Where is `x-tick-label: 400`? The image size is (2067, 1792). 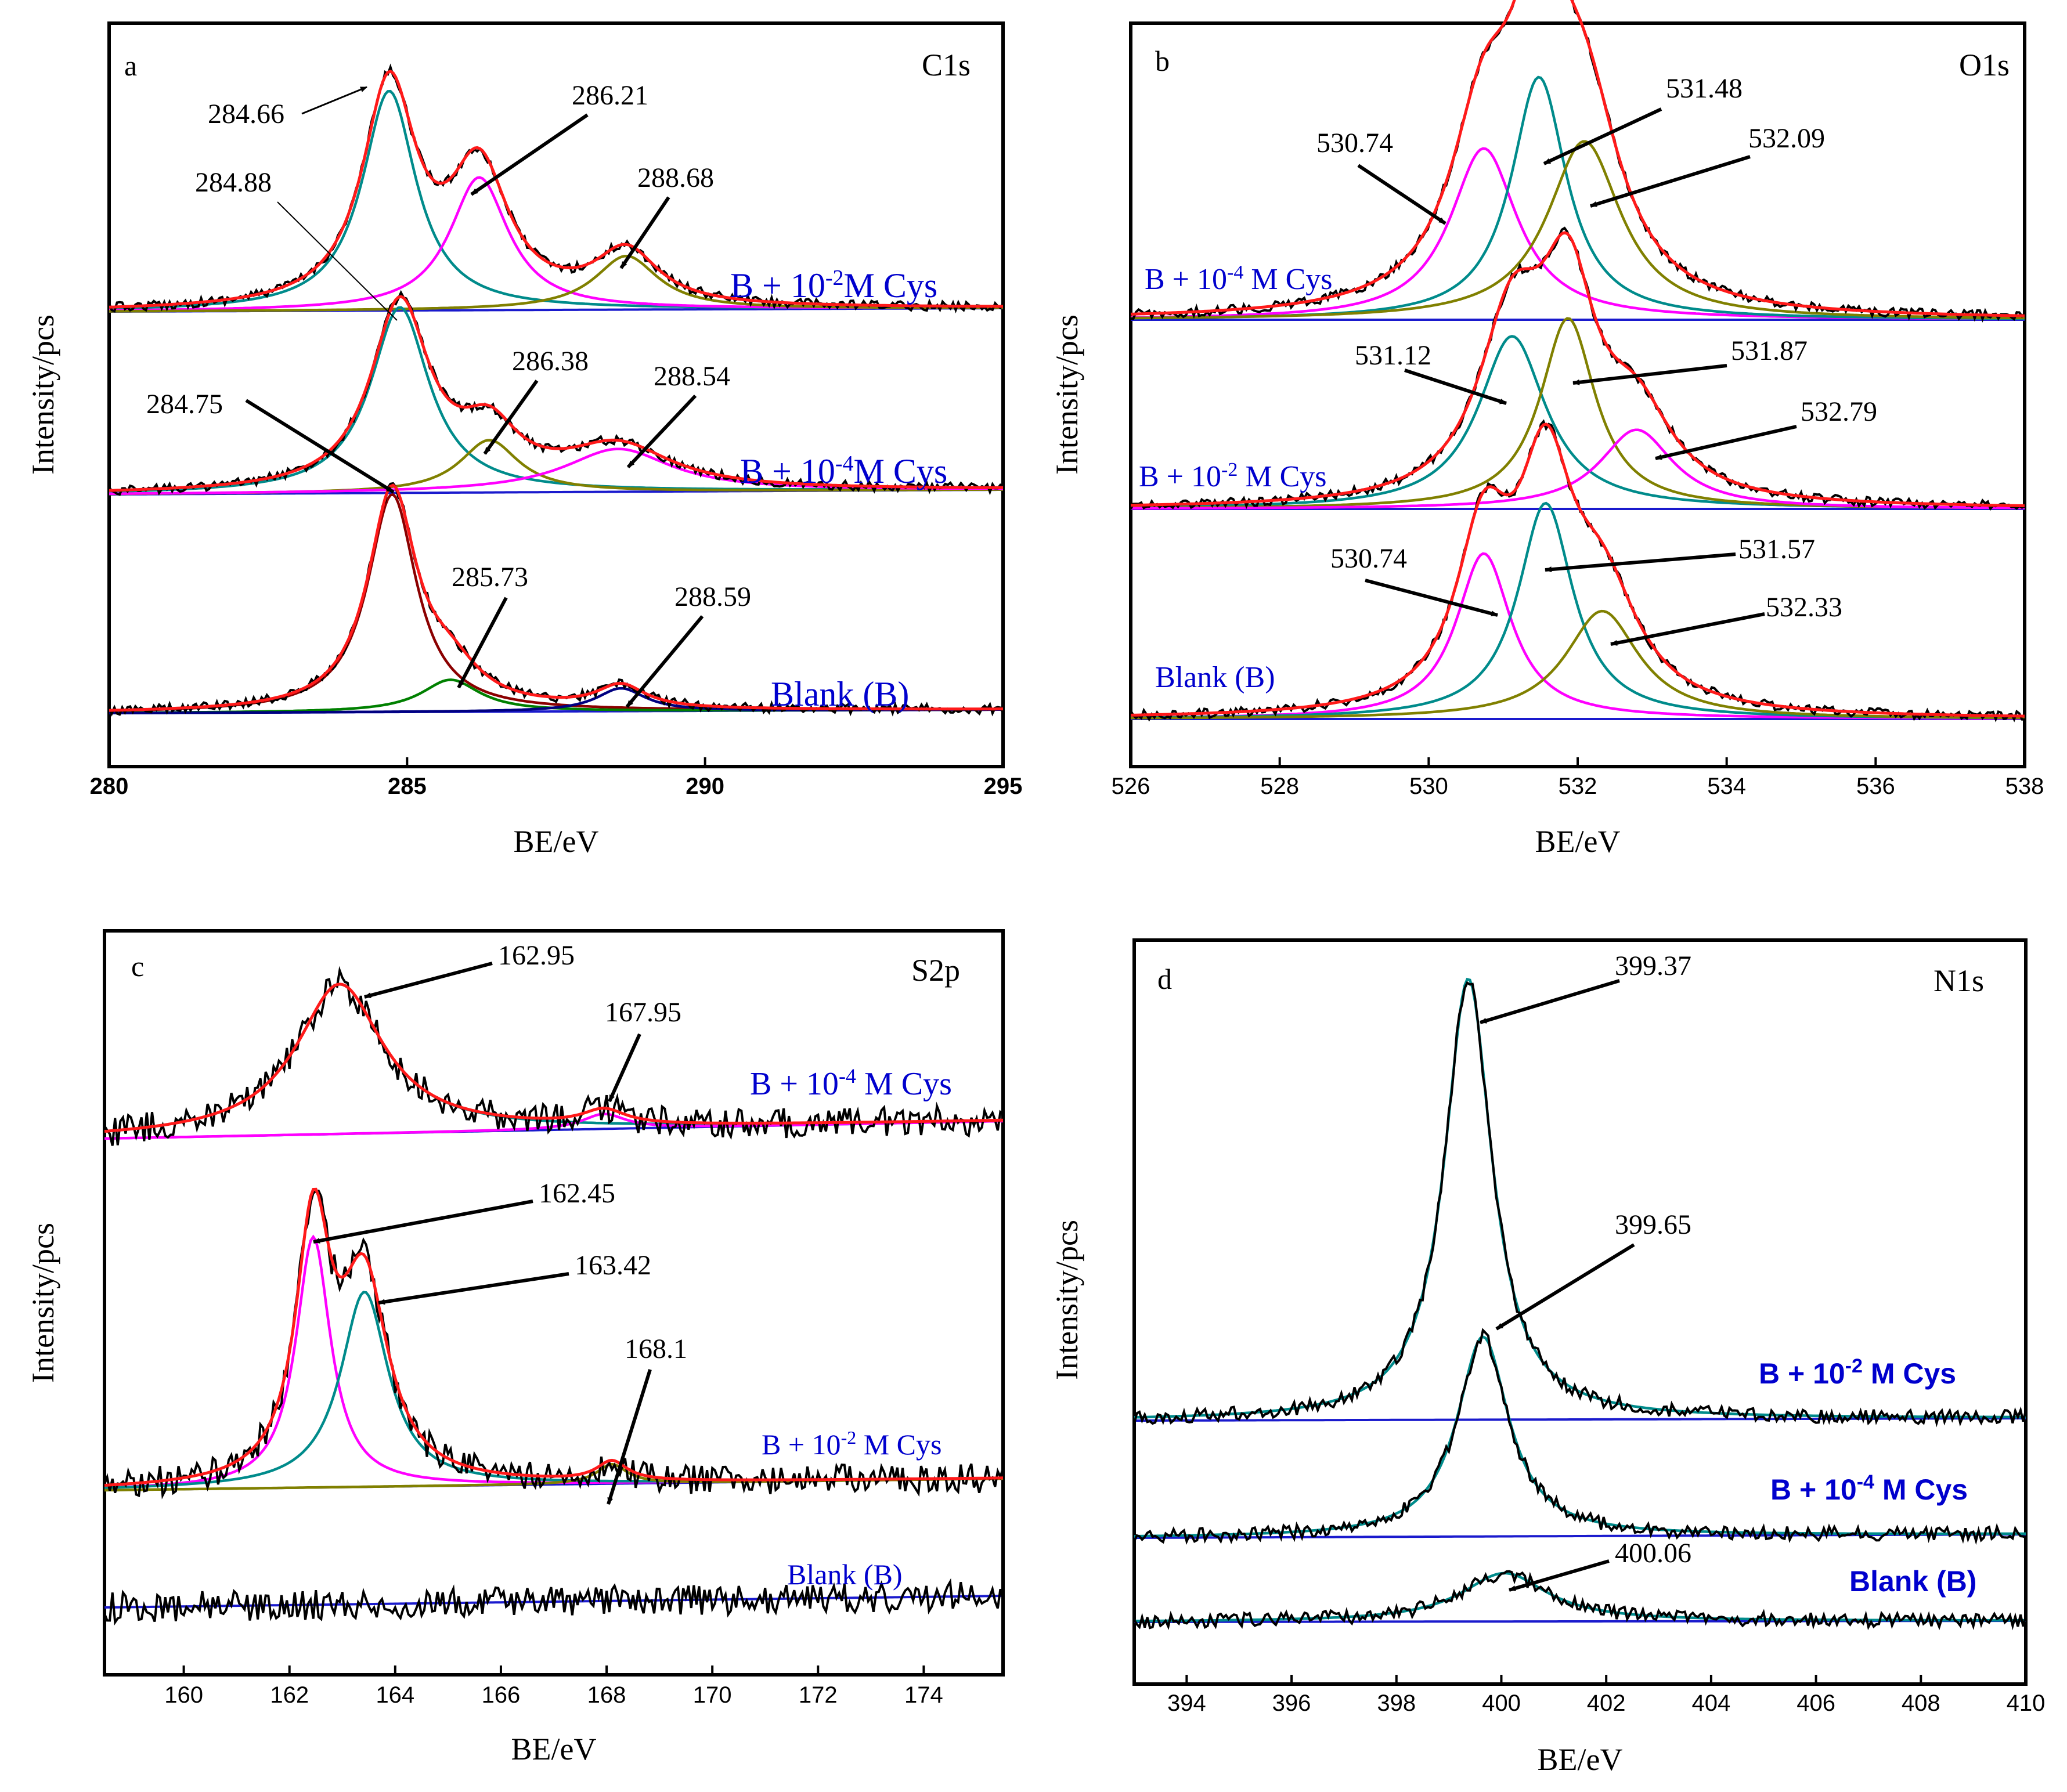 x-tick-label: 400 is located at coordinates (1501, 1703).